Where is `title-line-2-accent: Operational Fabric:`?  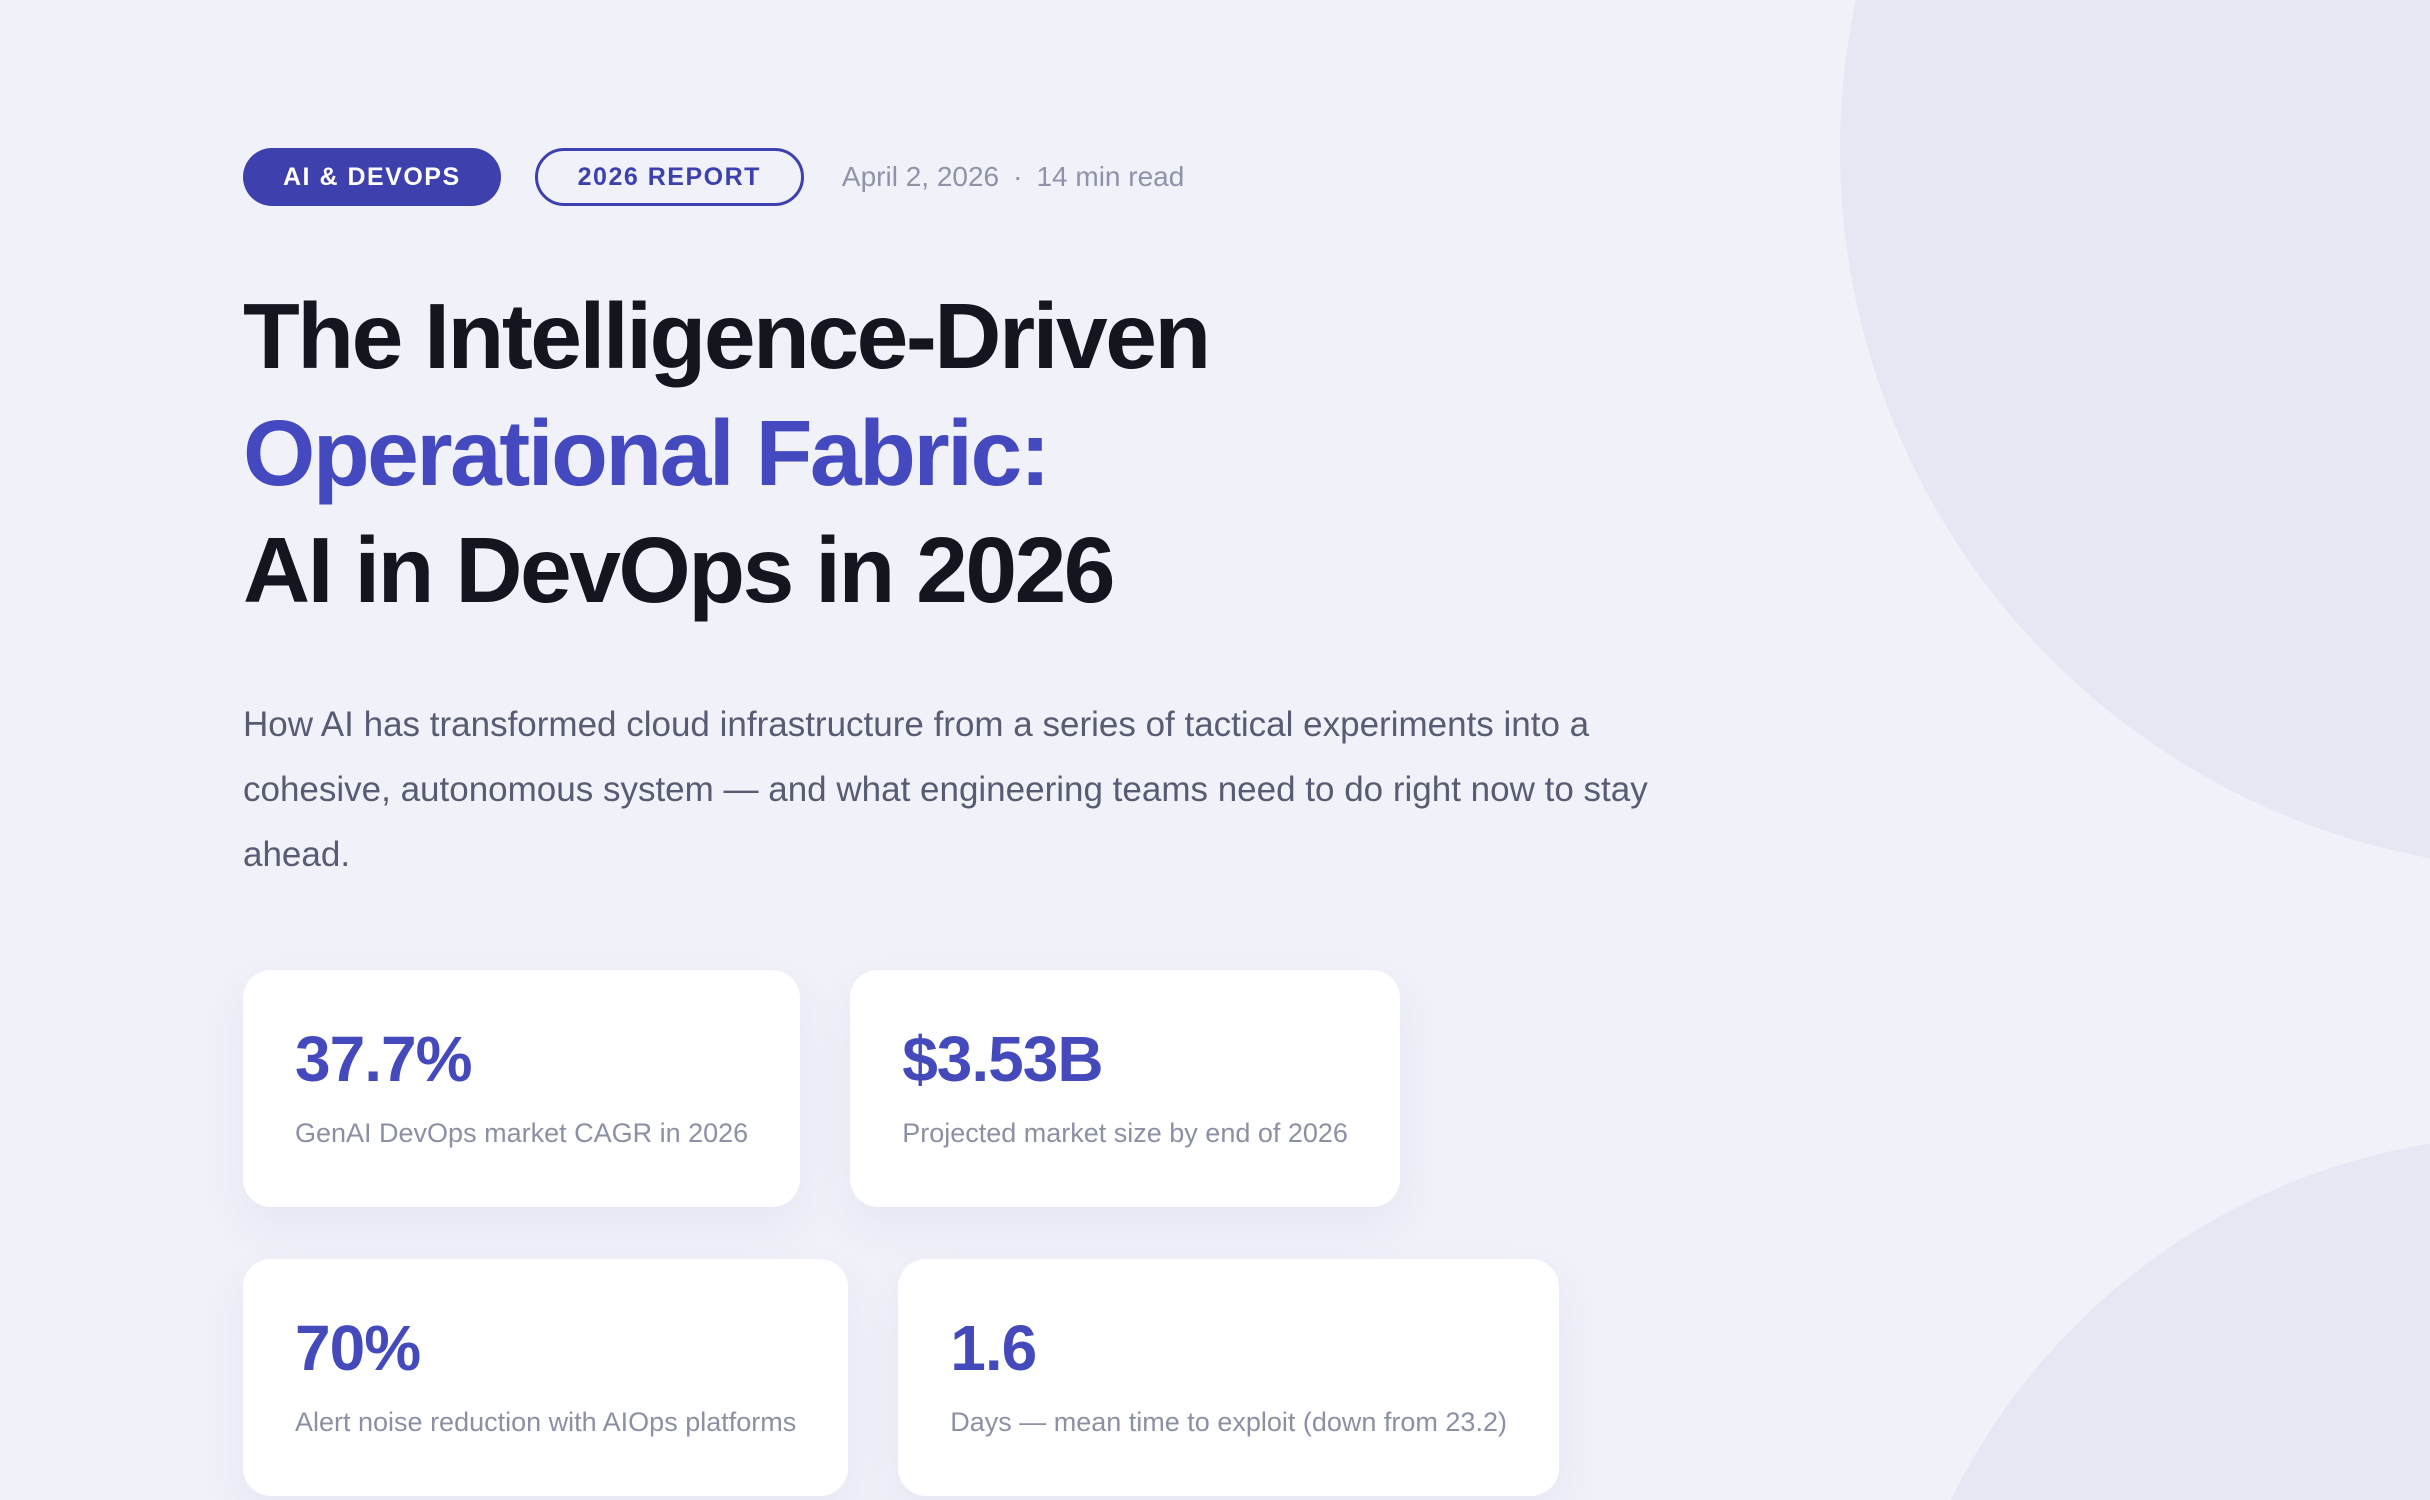 title-line-2-accent: Operational Fabric: is located at coordinates (647, 453).